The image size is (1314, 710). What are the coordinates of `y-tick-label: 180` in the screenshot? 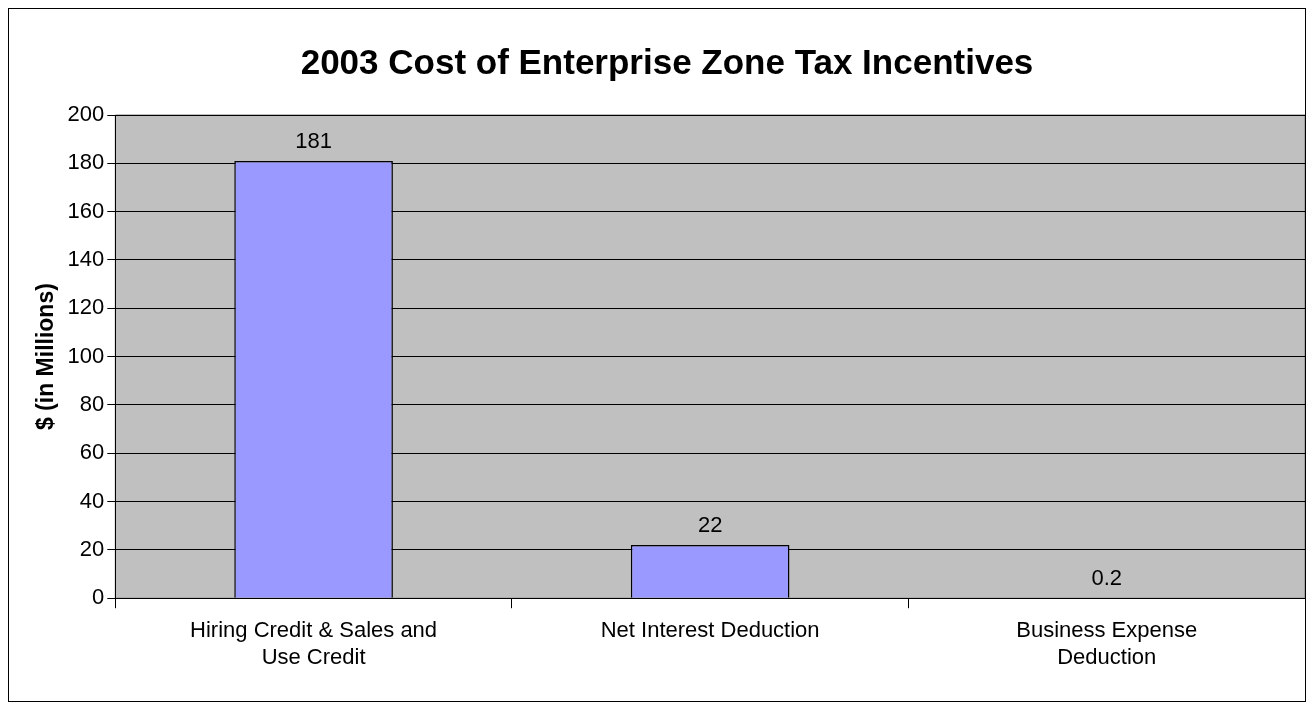 It's located at (86, 162).